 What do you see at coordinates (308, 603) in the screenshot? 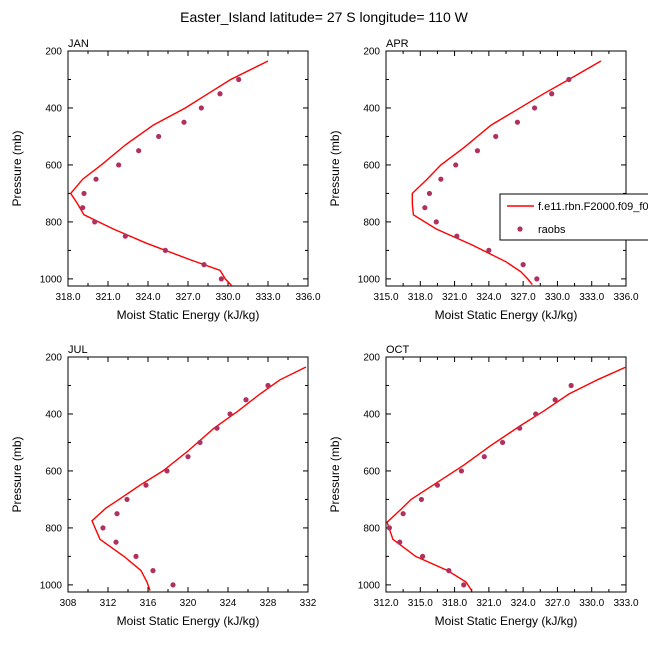
I see `x-tick-label: 332` at bounding box center [308, 603].